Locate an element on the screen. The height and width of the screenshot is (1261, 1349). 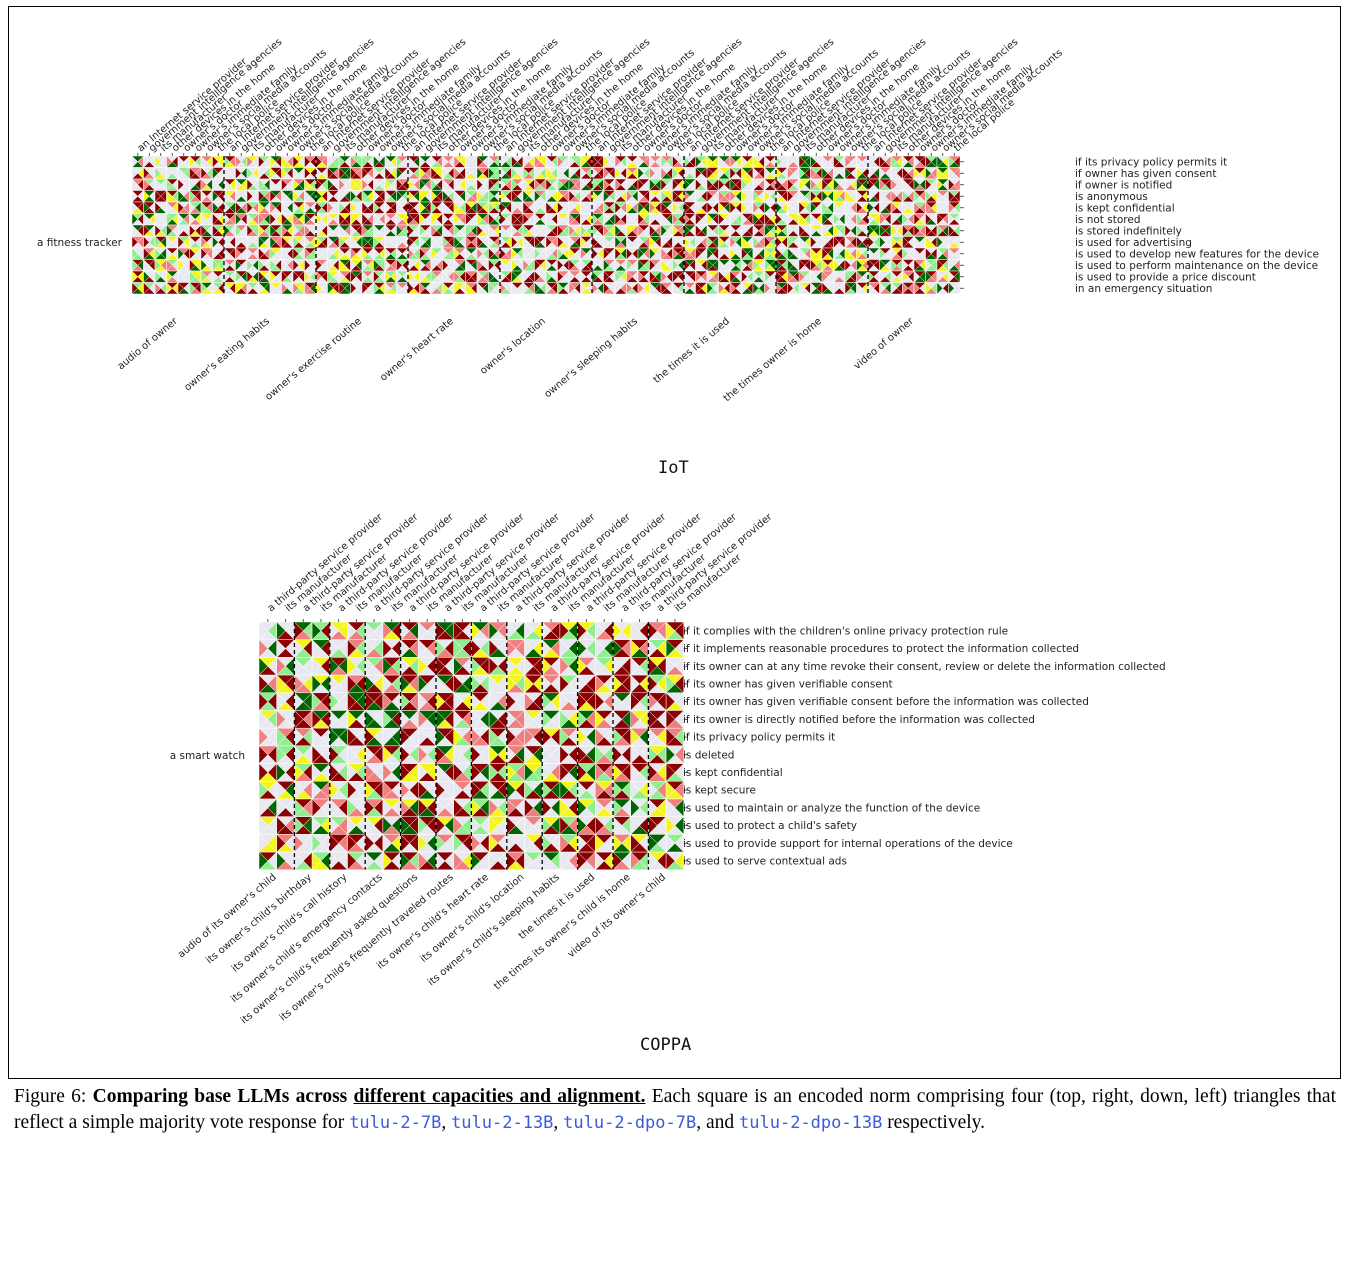
row-label: is stored indefinitely is located at coordinates (1128, 231).